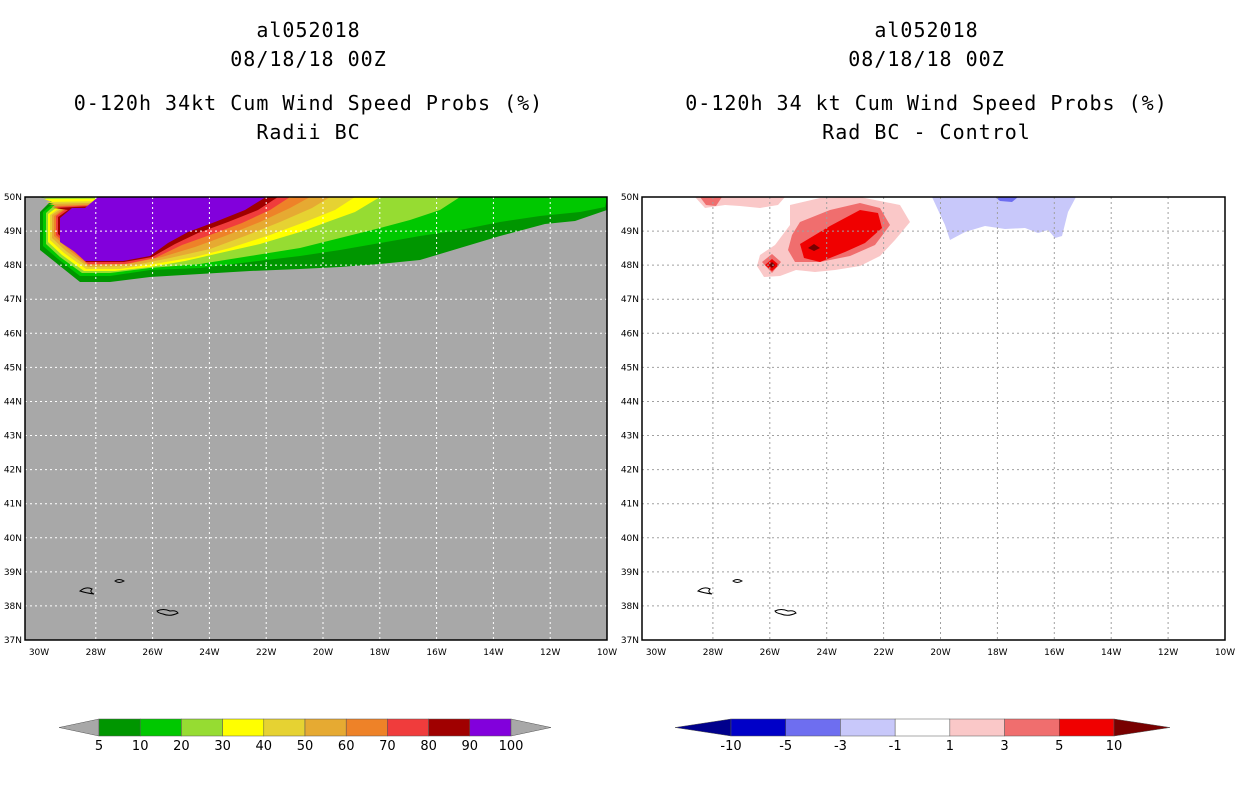 Image resolution: width=1236 pixels, height=800 pixels. What do you see at coordinates (346, 746) in the screenshot?
I see `colorbar-label: 60` at bounding box center [346, 746].